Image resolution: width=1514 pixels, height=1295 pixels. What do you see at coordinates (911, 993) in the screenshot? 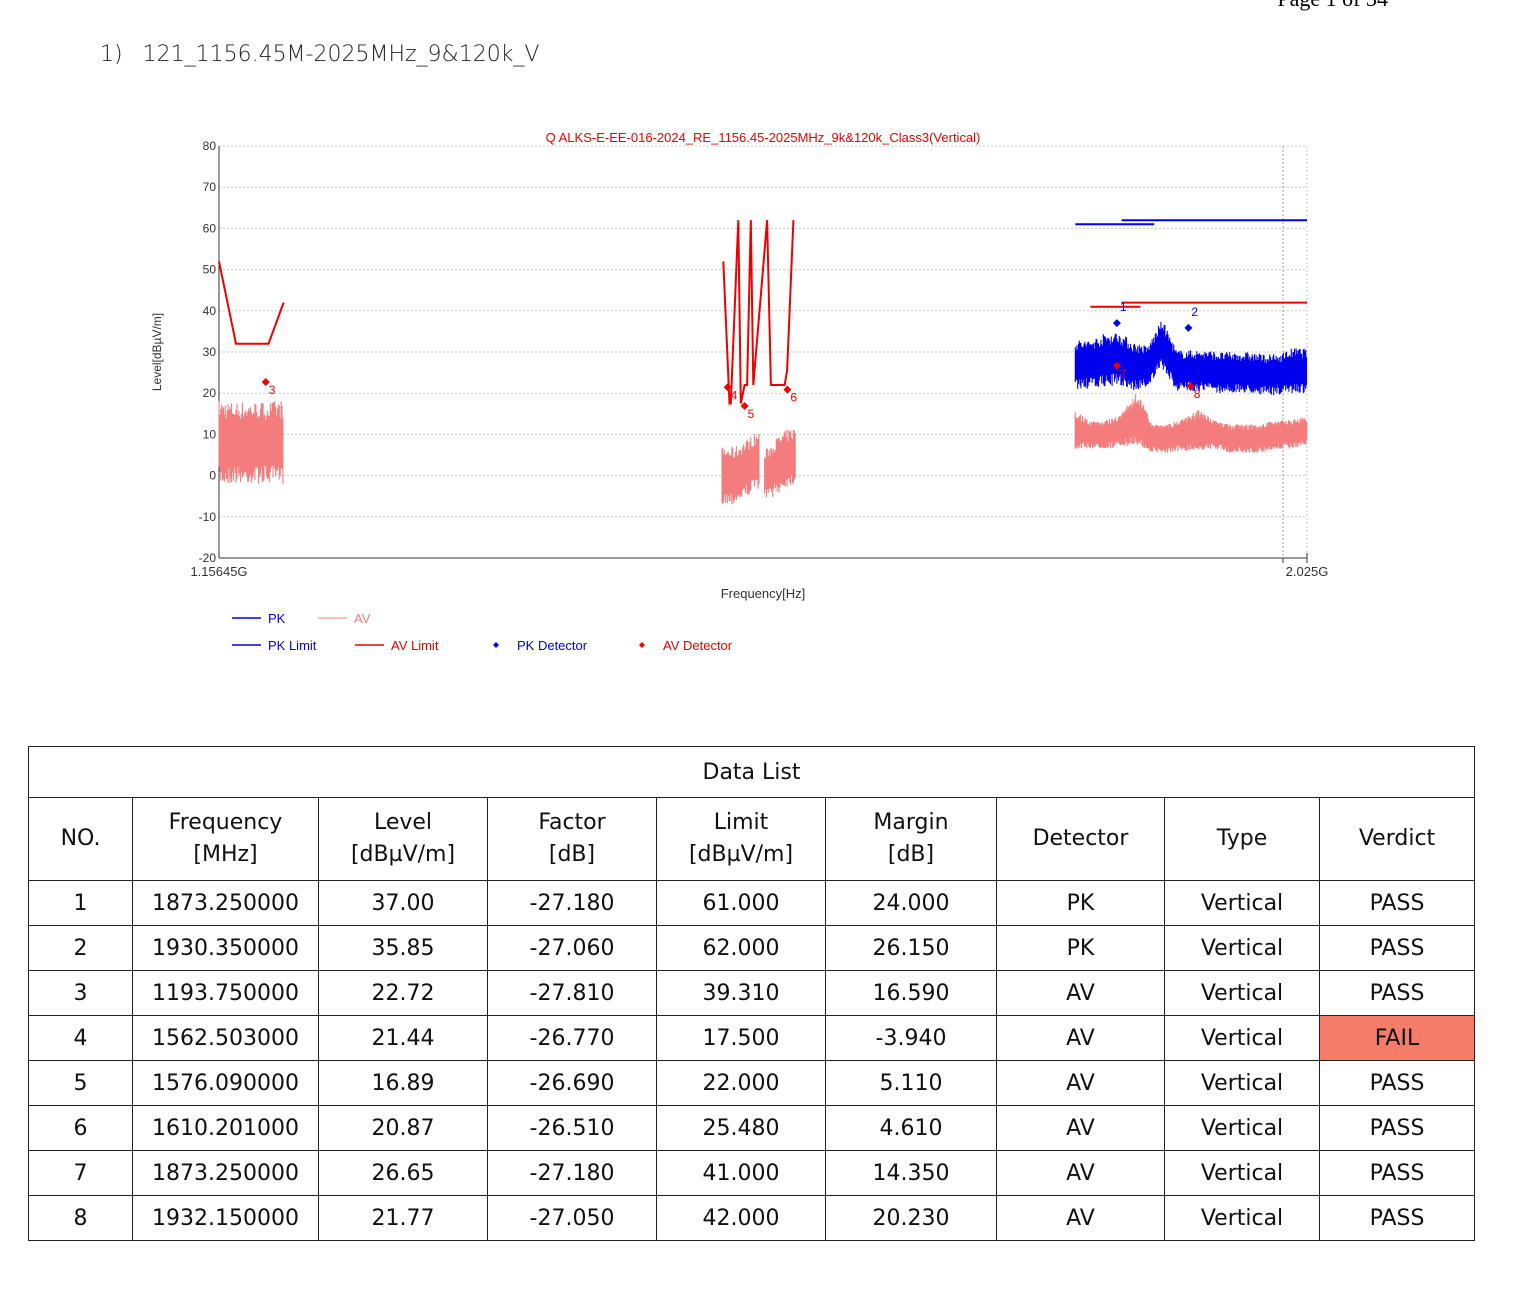
I see `table-cell: 16.590` at bounding box center [911, 993].